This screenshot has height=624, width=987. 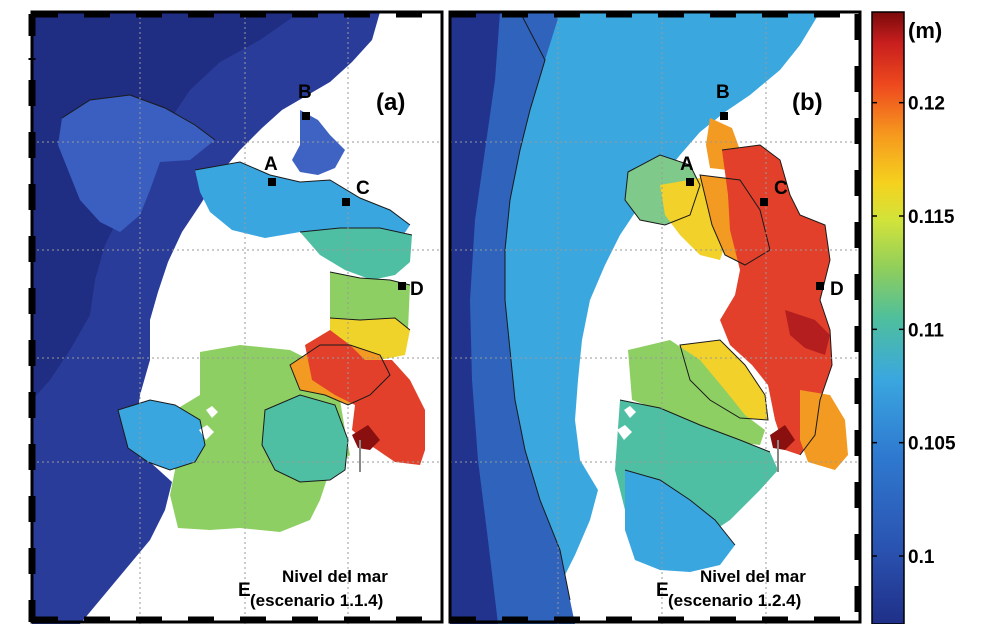 I want to click on panel-b-caption-line1: Nivel del mar, so click(x=753, y=576).